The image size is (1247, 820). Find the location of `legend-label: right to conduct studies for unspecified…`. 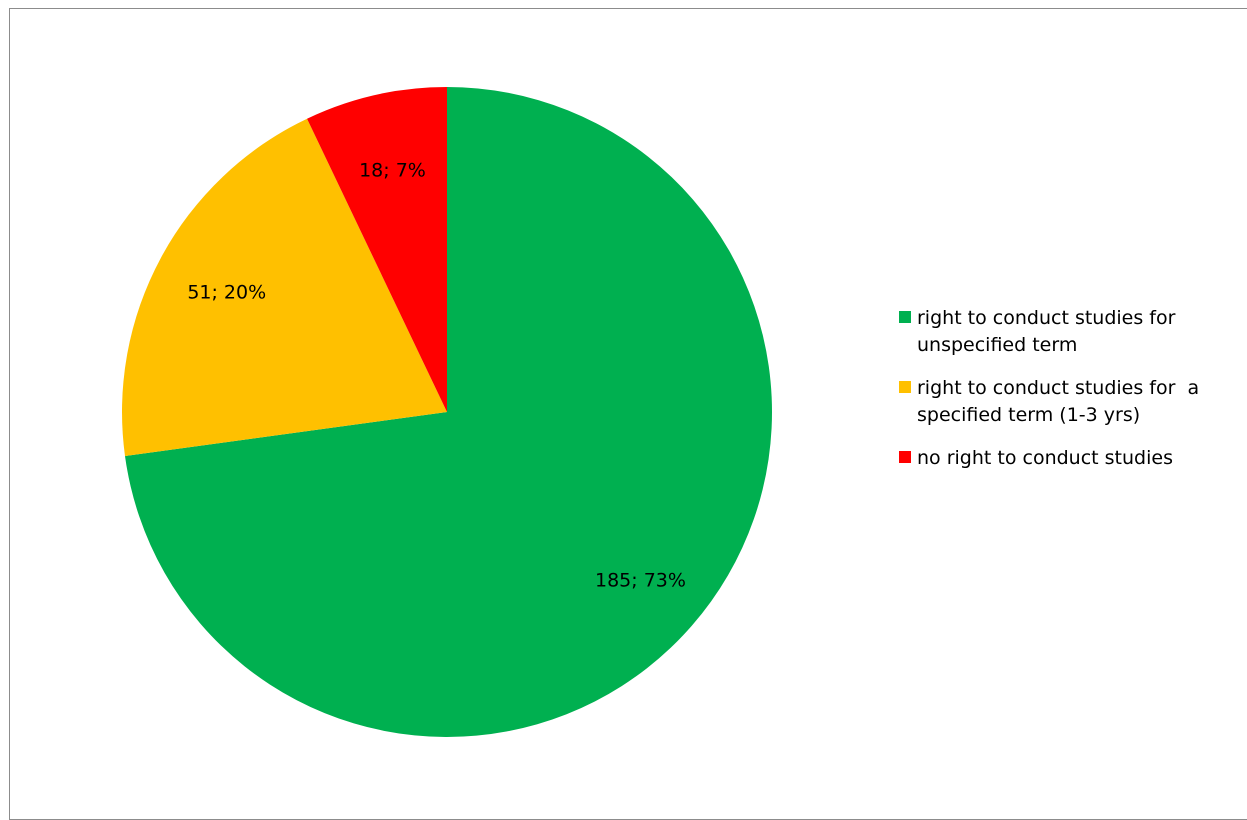

legend-label: right to conduct studies for unspecified… is located at coordinates (1046, 331).